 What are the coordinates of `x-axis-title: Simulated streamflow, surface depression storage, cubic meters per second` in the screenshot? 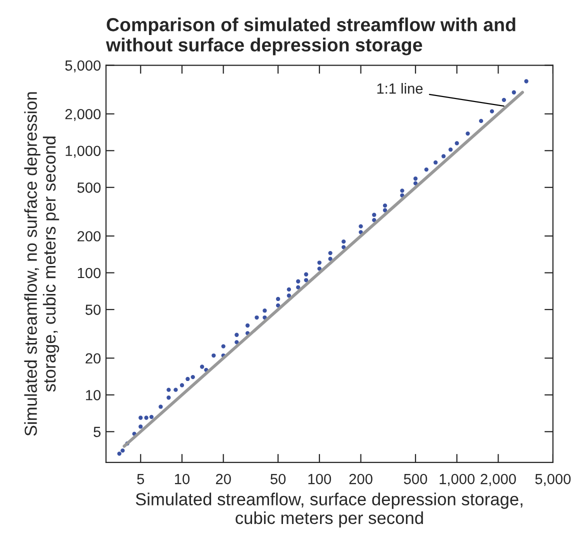 It's located at (329, 510).